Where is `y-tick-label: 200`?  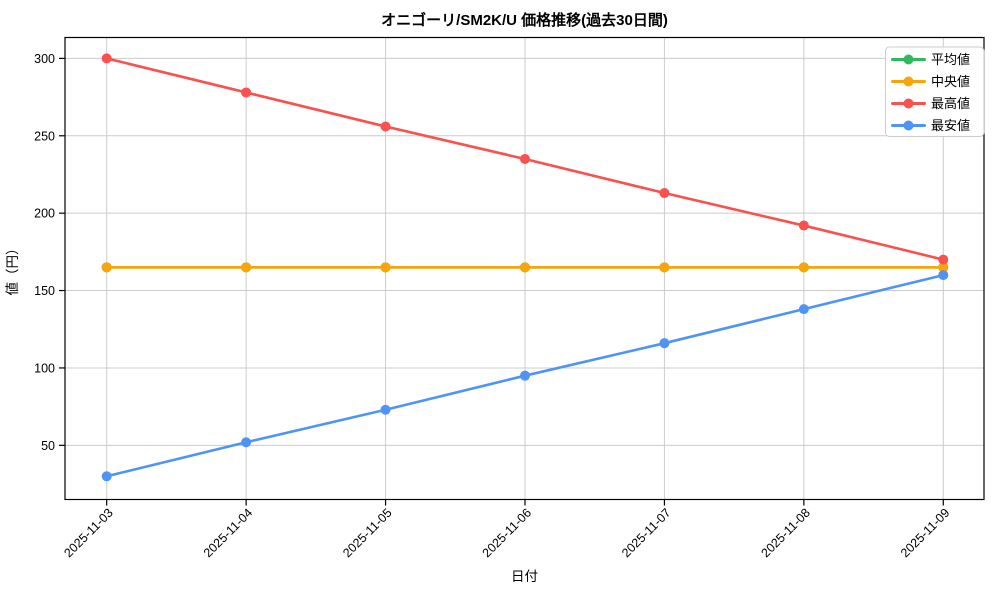 y-tick-label: 200 is located at coordinates (44, 214).